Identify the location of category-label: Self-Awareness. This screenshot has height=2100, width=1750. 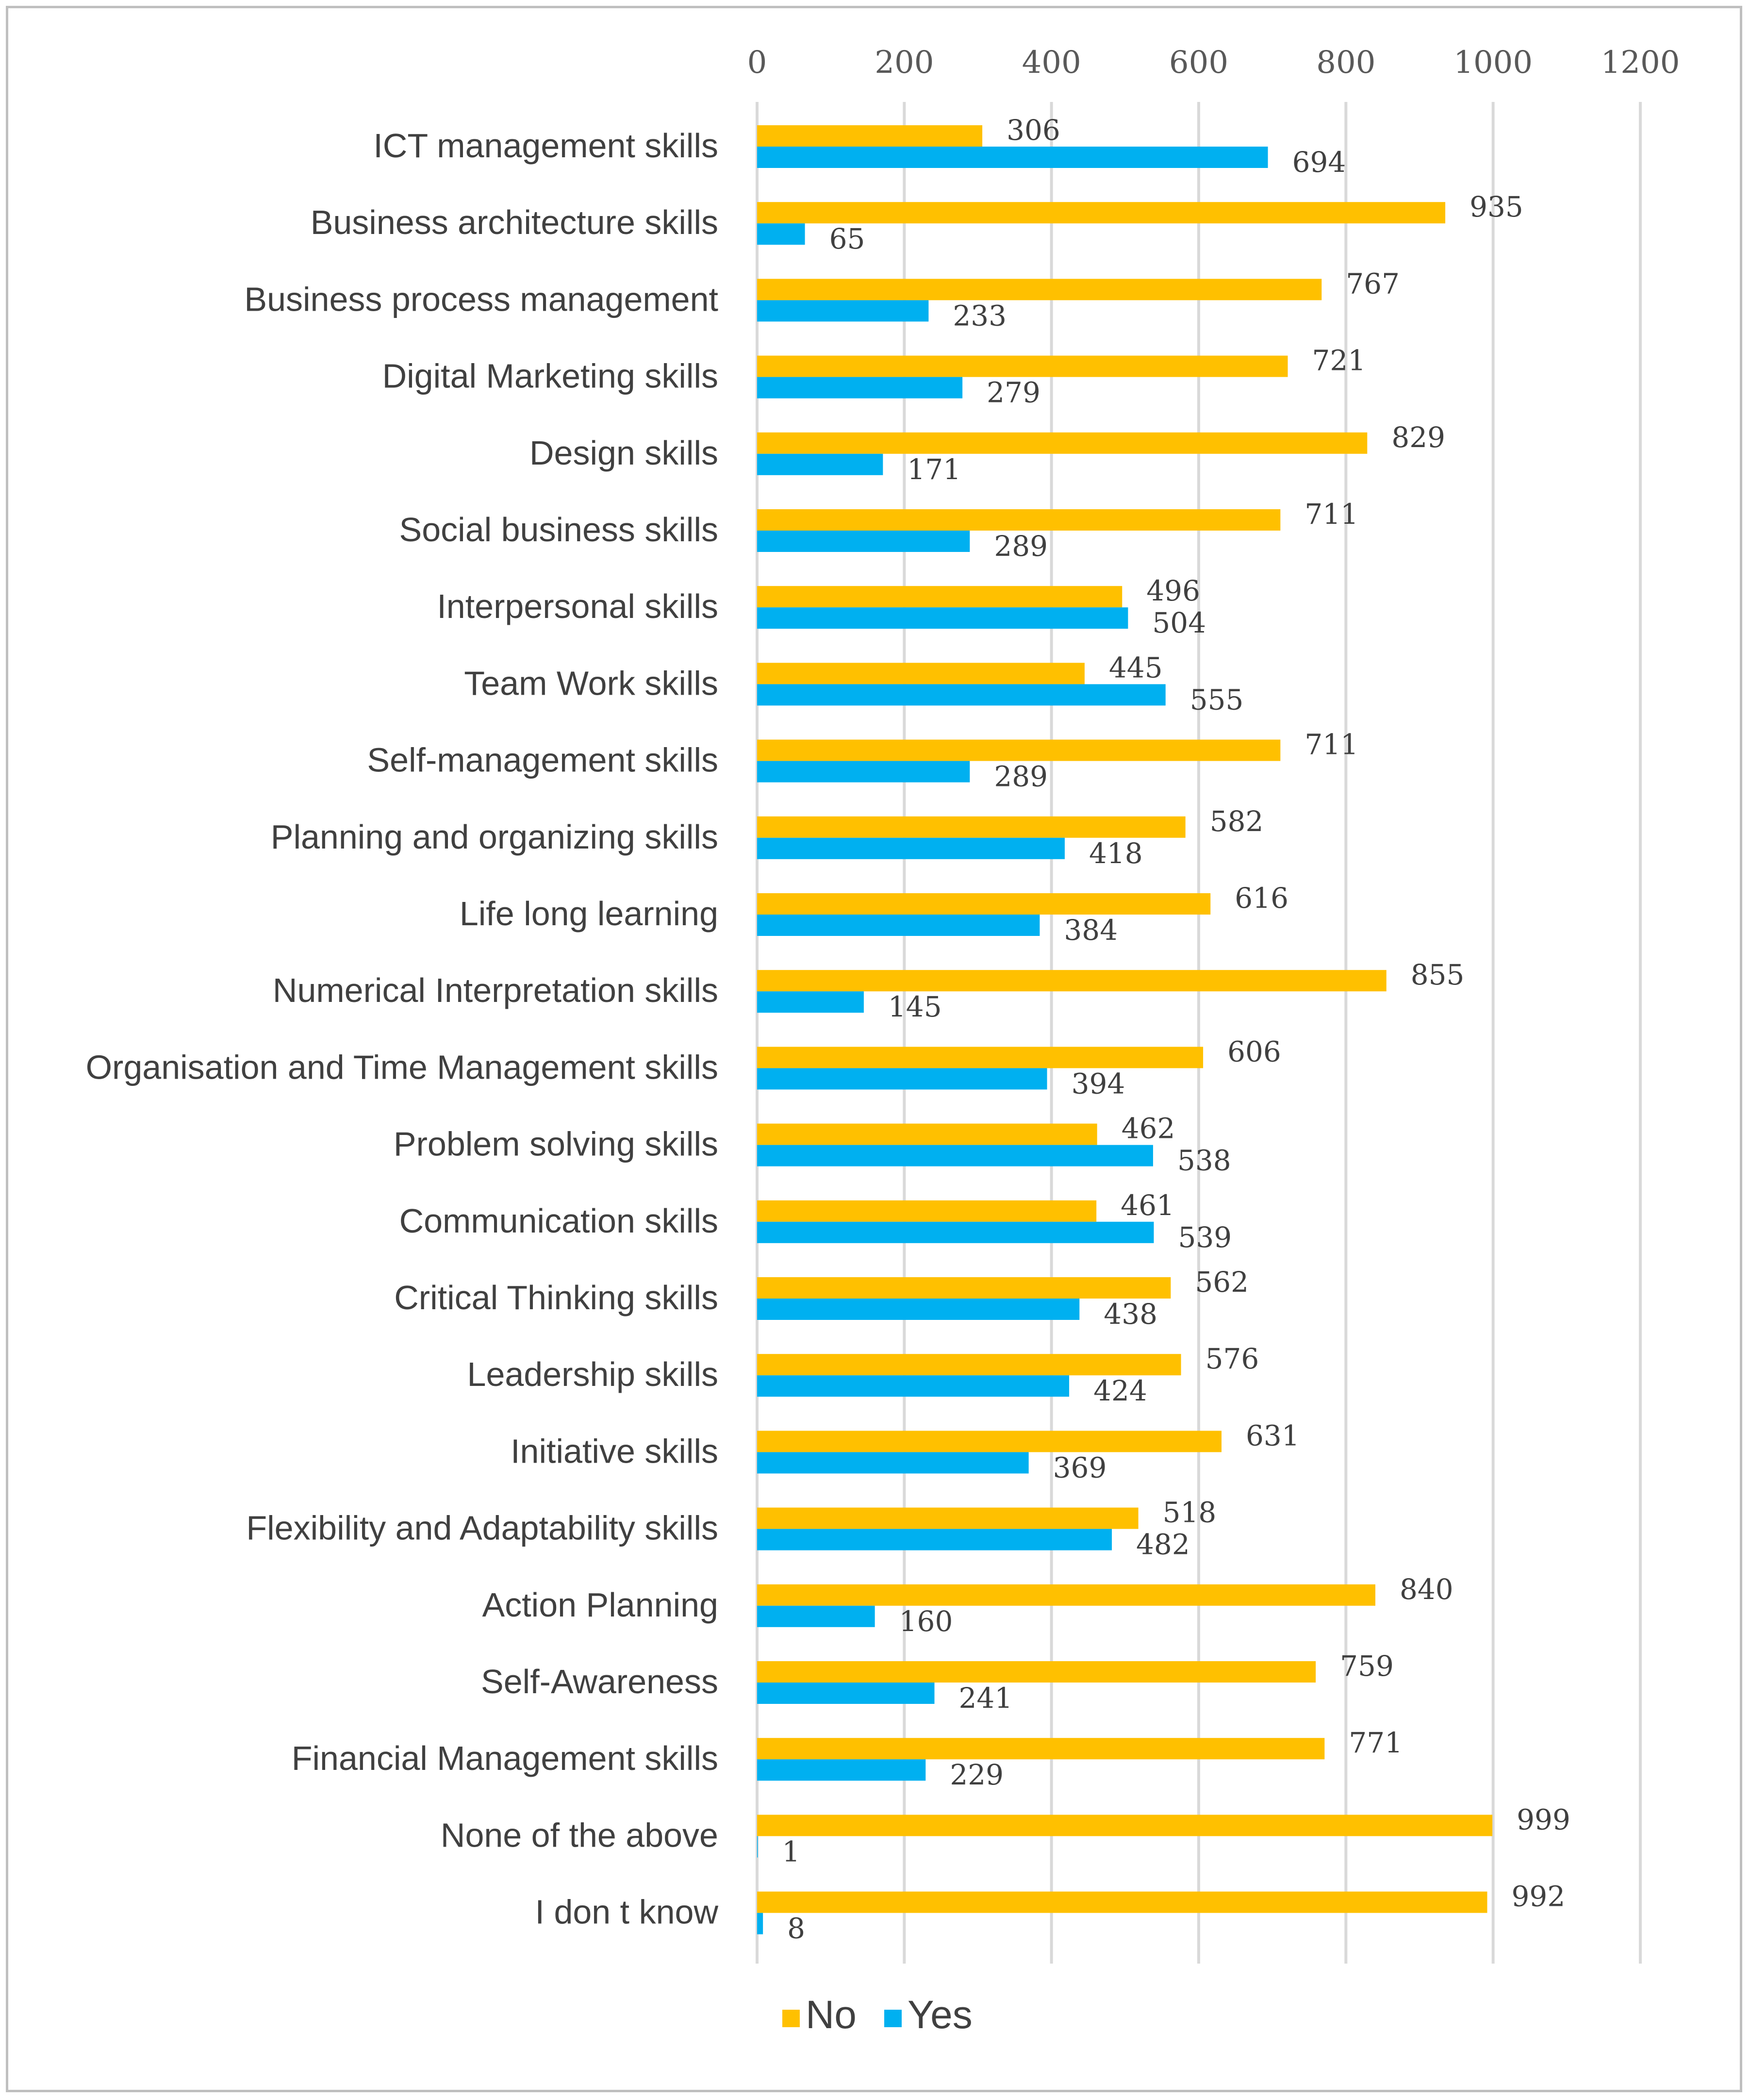
(599, 1681).